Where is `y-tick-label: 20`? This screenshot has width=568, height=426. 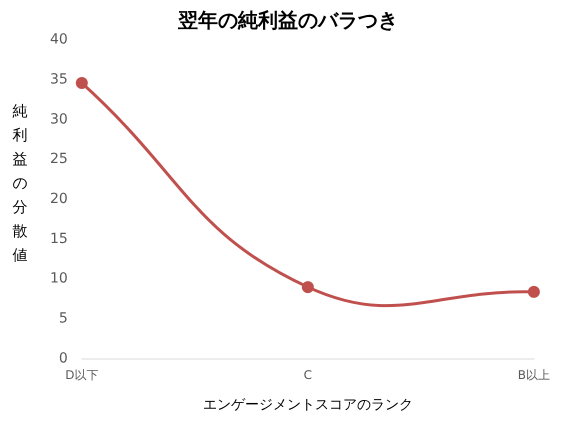 y-tick-label: 20 is located at coordinates (59, 199).